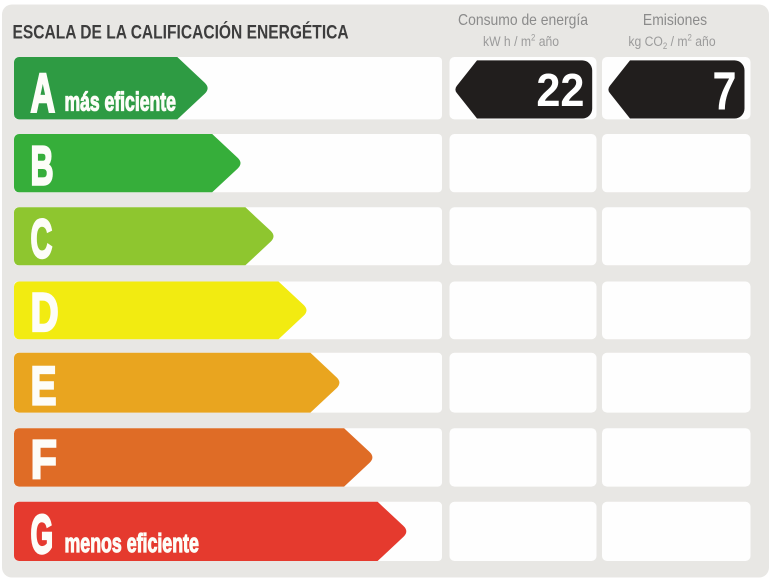 This screenshot has width=770, height=583. What do you see at coordinates (42, 239) in the screenshot?
I see `svg-text: C` at bounding box center [42, 239].